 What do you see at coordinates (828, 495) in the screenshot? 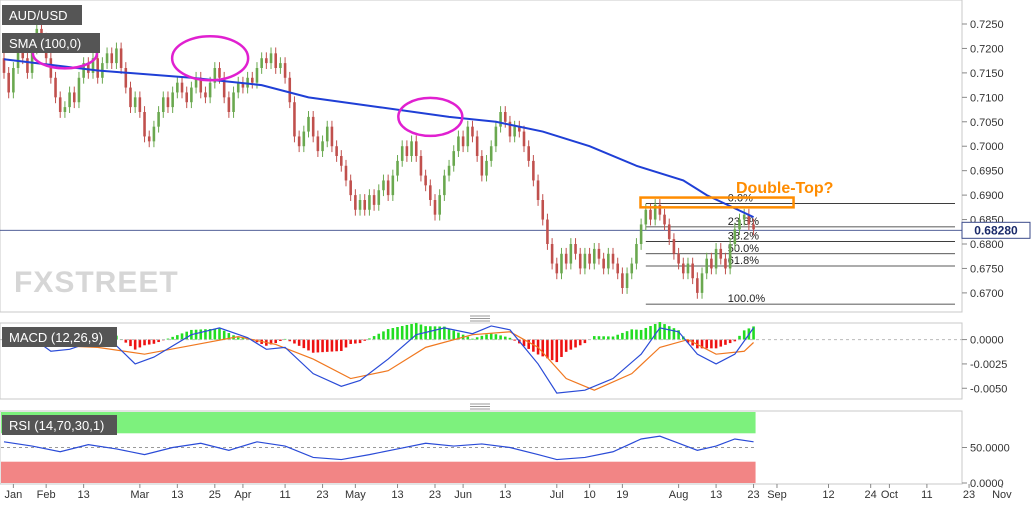
I see `x-tick-label: 12` at bounding box center [828, 495].